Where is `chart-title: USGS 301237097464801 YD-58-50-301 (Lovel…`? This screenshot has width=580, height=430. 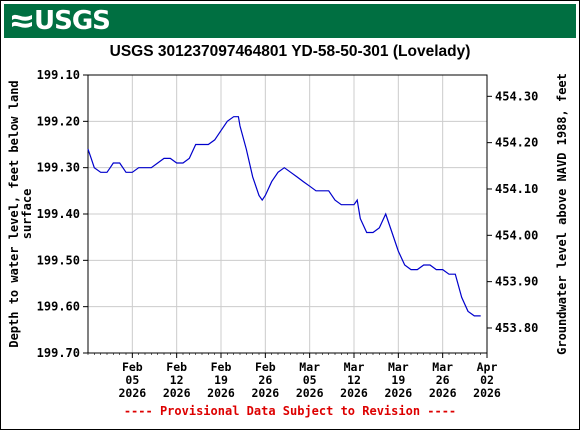
chart-title: USGS 301237097464801 YD-58-50-301 (Lovel… is located at coordinates (290, 51).